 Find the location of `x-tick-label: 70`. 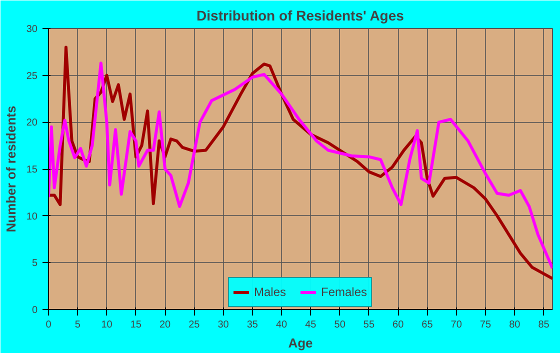

x-tick-label: 70 is located at coordinates (456, 325).